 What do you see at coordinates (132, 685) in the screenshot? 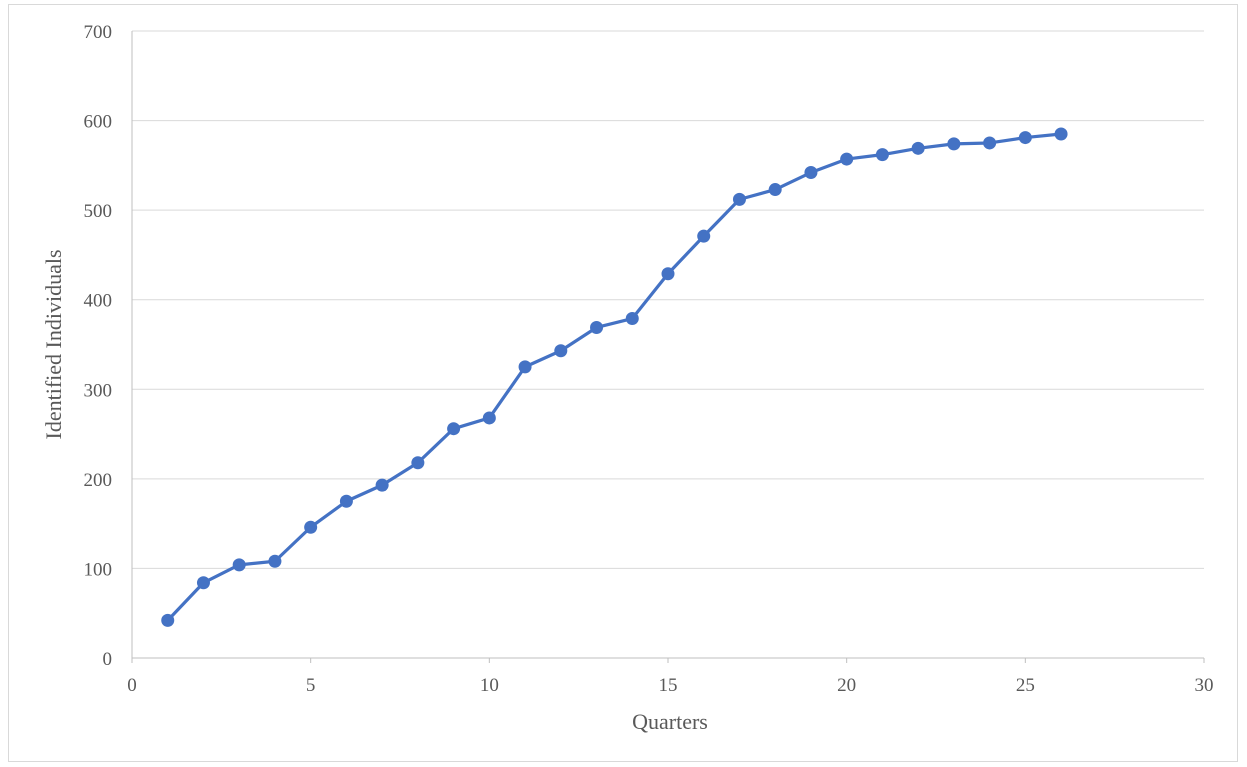
I see `x-tick-label: 0` at bounding box center [132, 685].